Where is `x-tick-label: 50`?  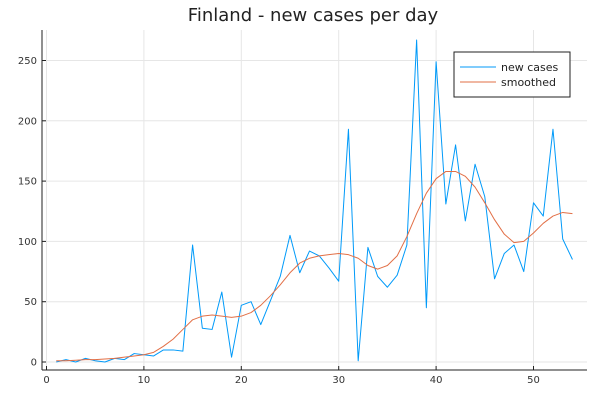
x-tick-label: 50 is located at coordinates (533, 380).